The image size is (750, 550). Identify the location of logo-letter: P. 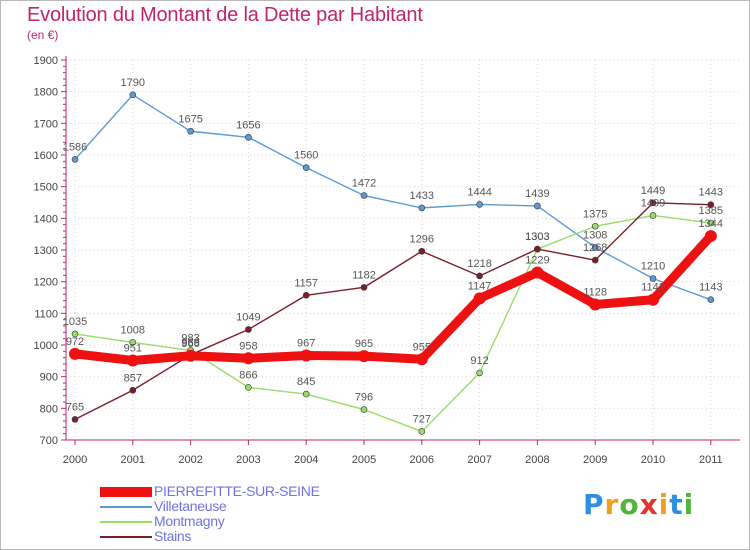
(594, 504).